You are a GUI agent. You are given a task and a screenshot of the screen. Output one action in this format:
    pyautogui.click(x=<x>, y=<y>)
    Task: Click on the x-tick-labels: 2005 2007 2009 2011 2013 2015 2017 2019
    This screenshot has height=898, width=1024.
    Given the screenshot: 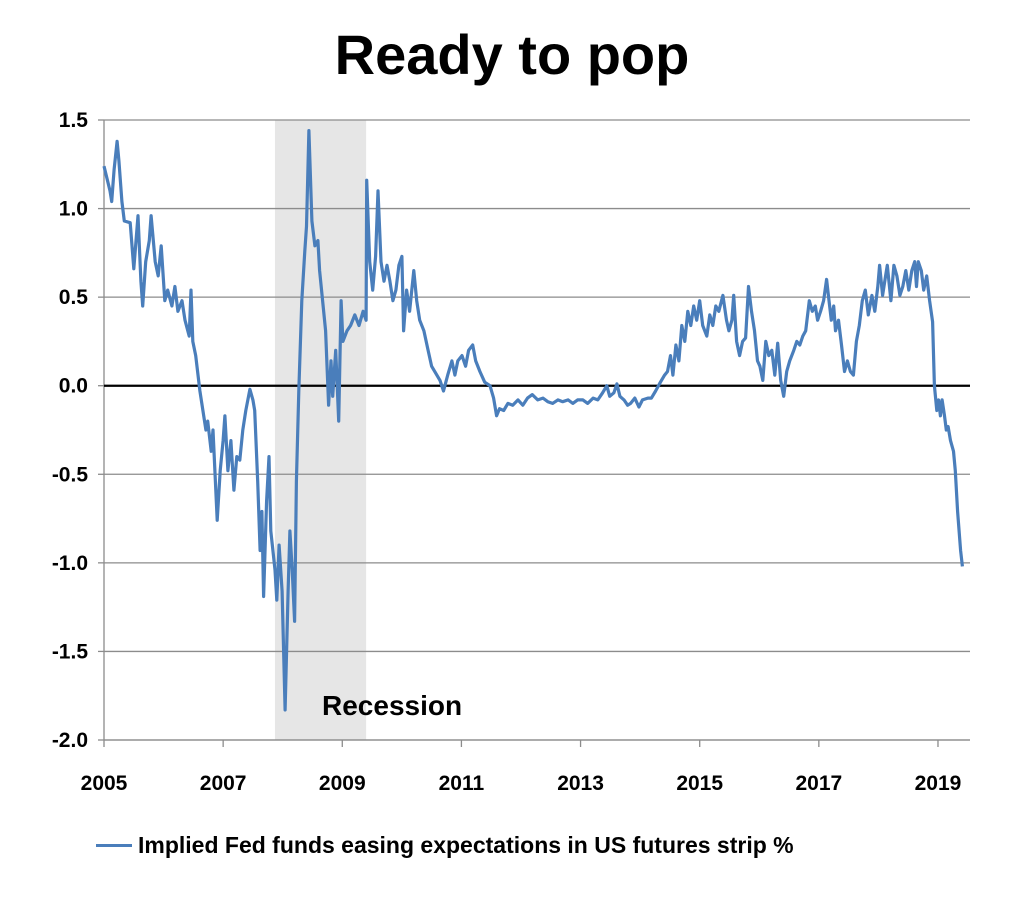 What is the action you would take?
    pyautogui.click(x=521, y=767)
    